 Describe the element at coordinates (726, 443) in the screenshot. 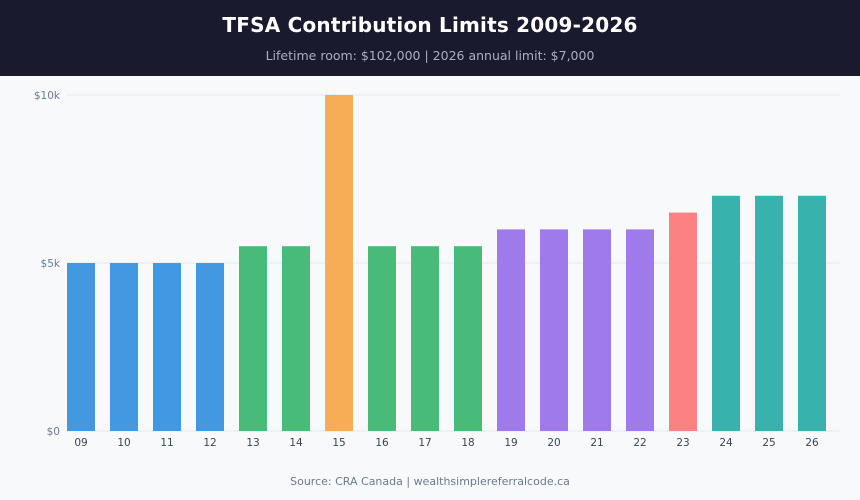

I see `x-tick-label: 24` at that location.